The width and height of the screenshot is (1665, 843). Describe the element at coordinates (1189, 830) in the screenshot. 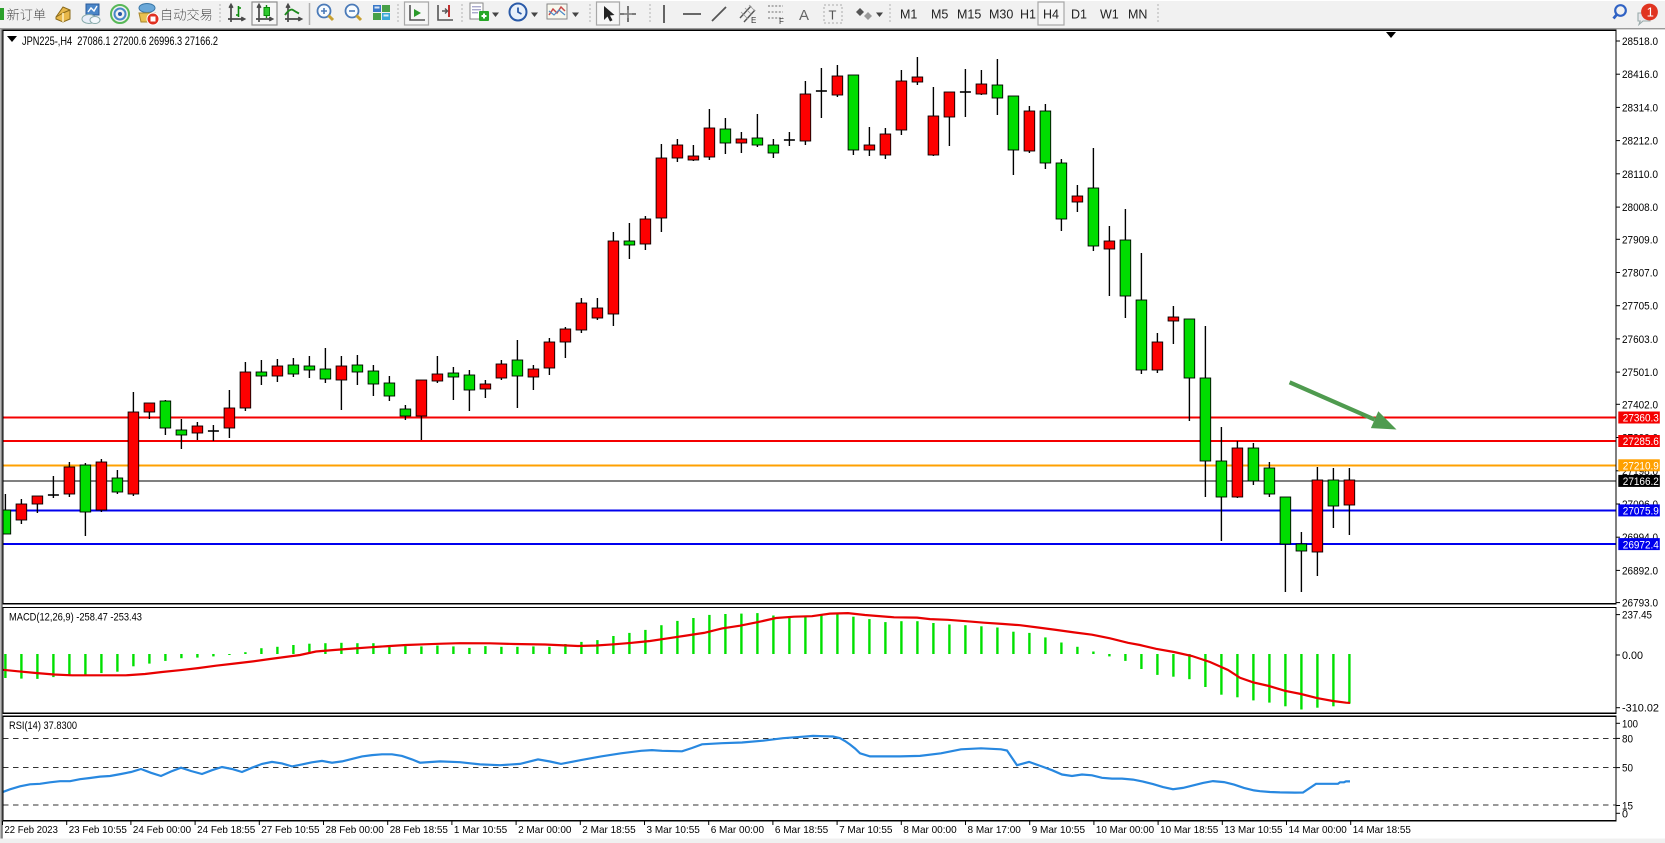

I see `svg-text: 10 Mar 18:55` at that location.